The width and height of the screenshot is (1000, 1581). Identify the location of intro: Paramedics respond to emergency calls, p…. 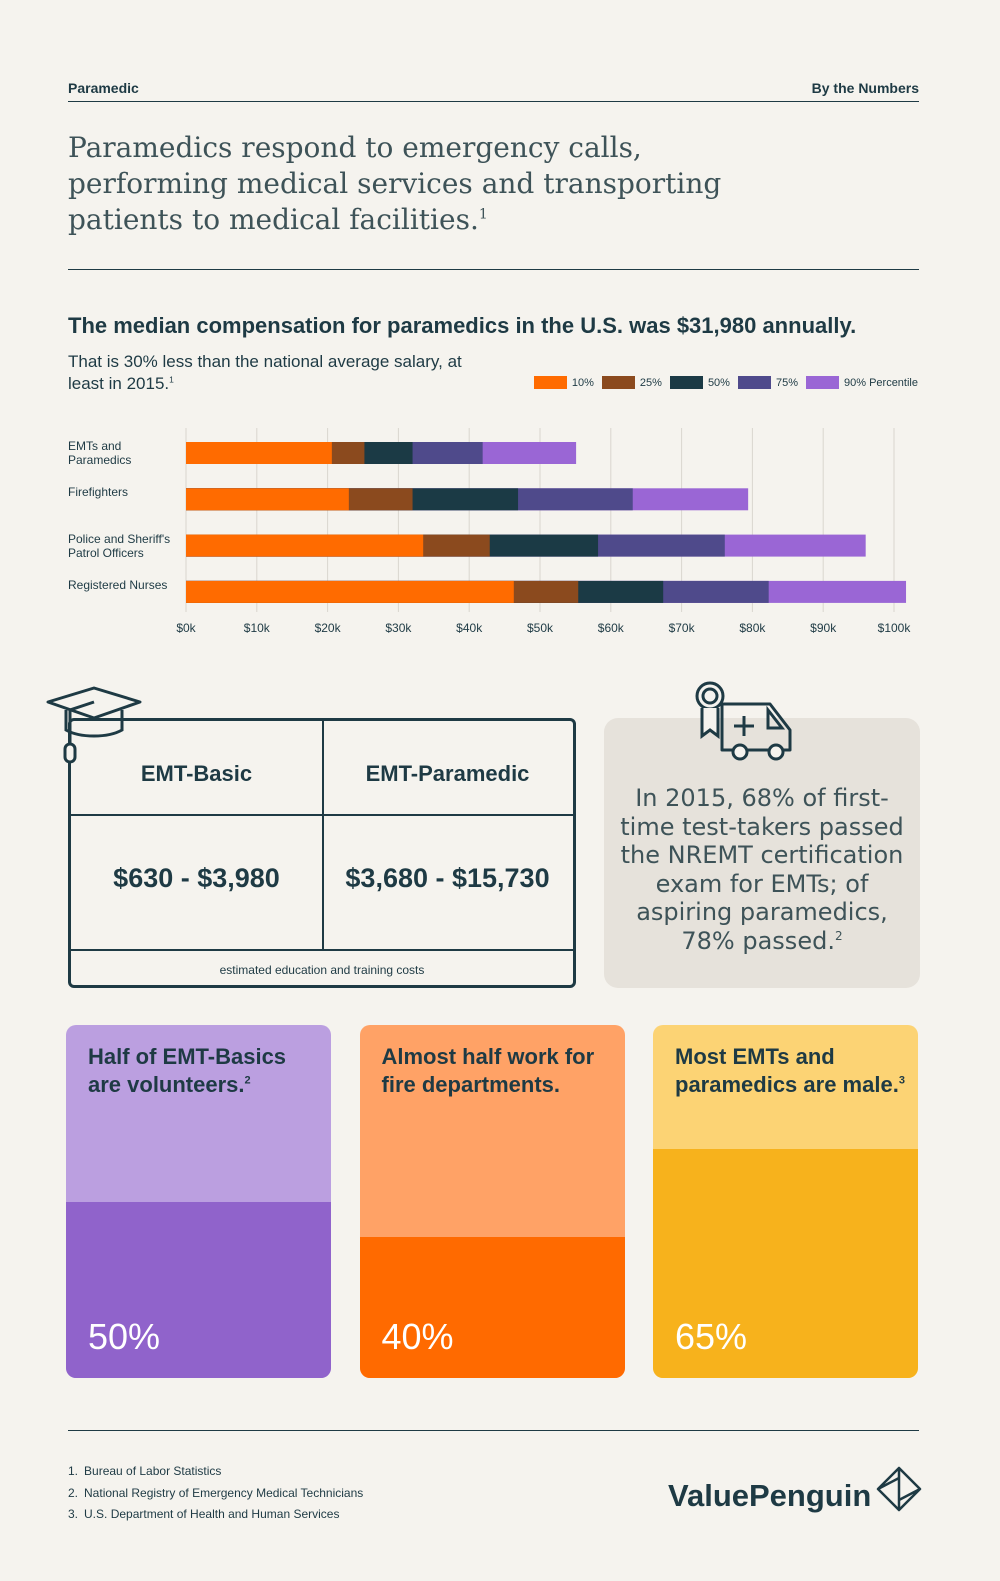
(398, 184).